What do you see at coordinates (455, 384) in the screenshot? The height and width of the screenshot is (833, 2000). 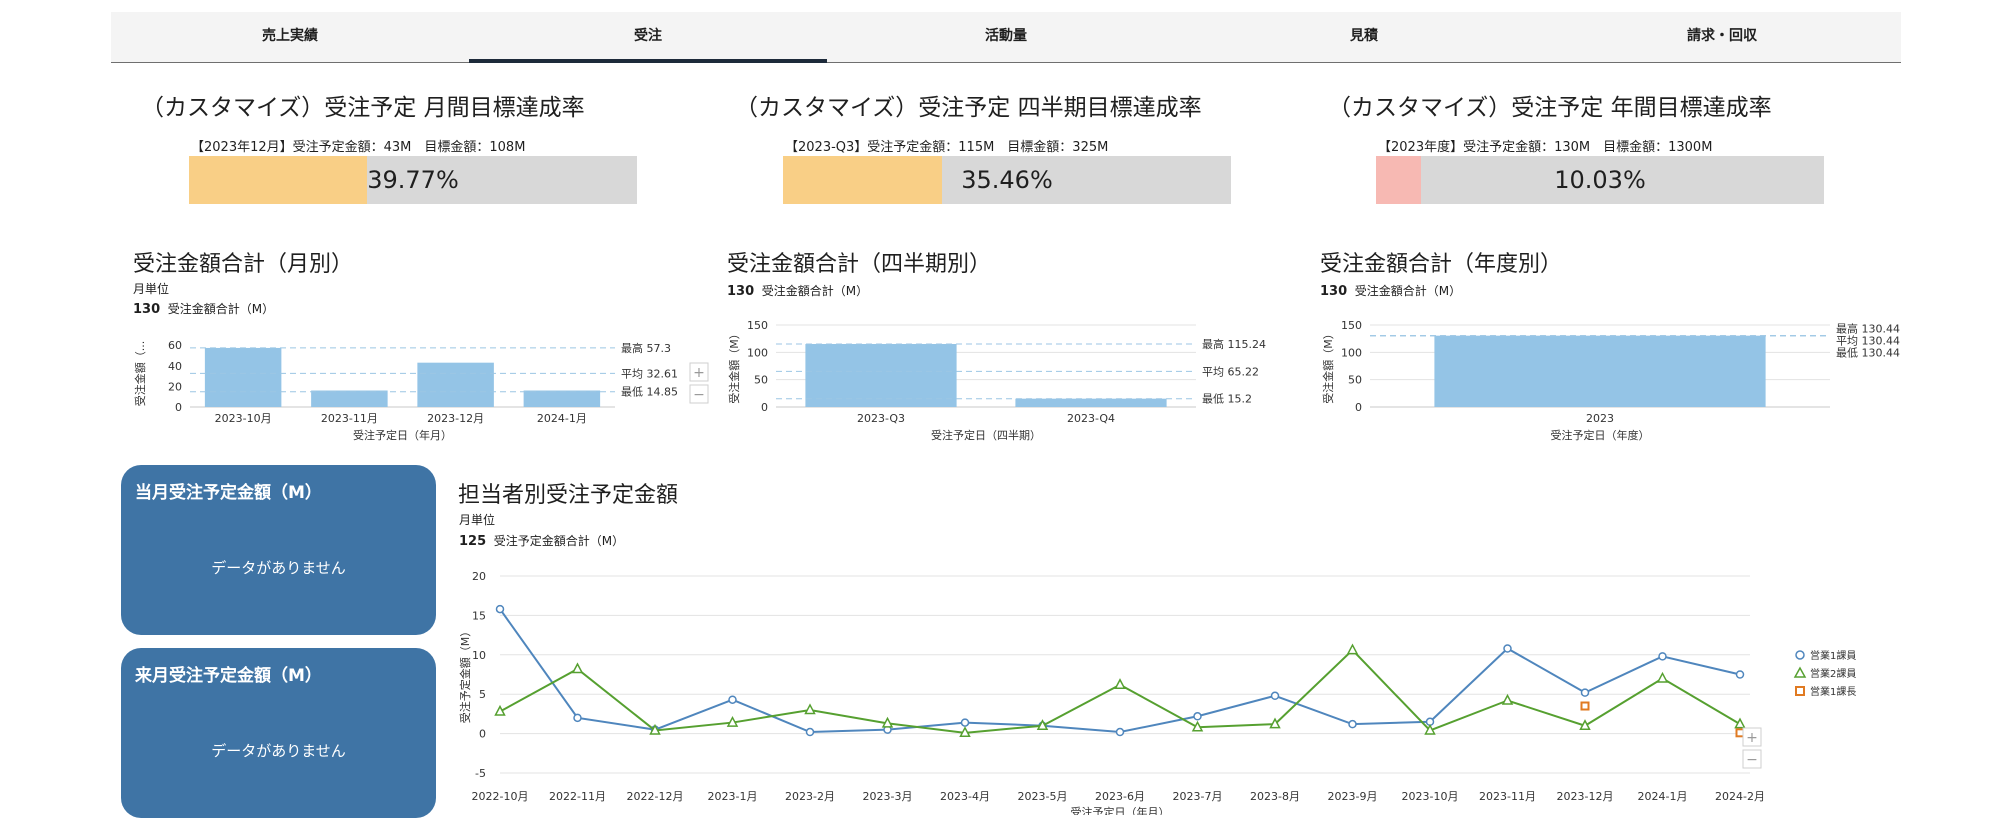 I see `bar-2023-12月` at bounding box center [455, 384].